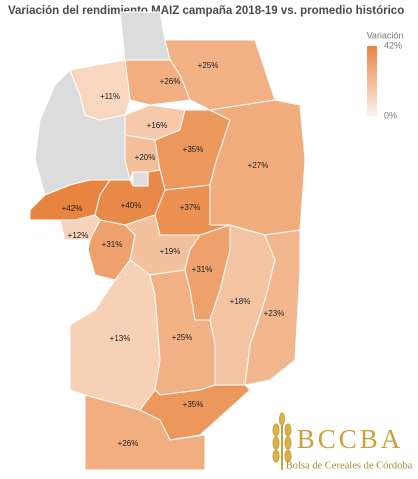 The height and width of the screenshot is (479, 418). What do you see at coordinates (282, 441) in the screenshot?
I see `logo-icon` at bounding box center [282, 441].